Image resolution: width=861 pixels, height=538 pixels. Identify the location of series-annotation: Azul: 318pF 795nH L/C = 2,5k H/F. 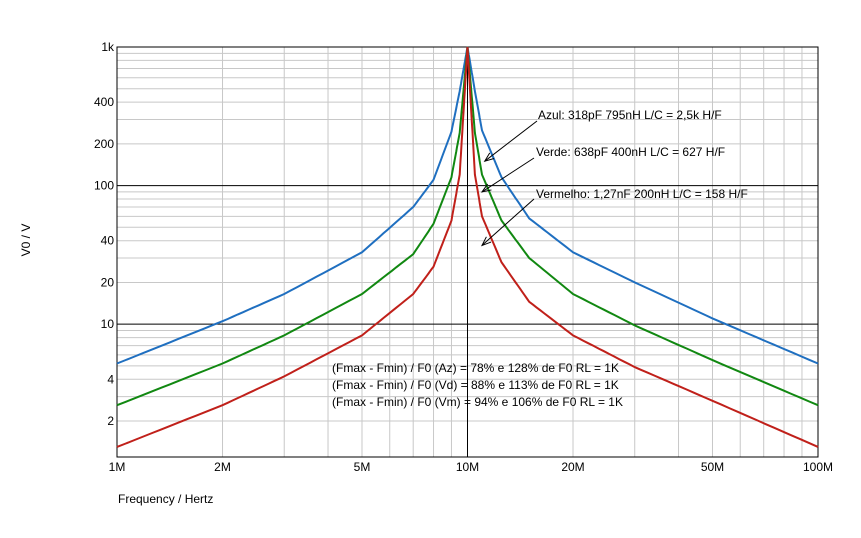
(630, 115).